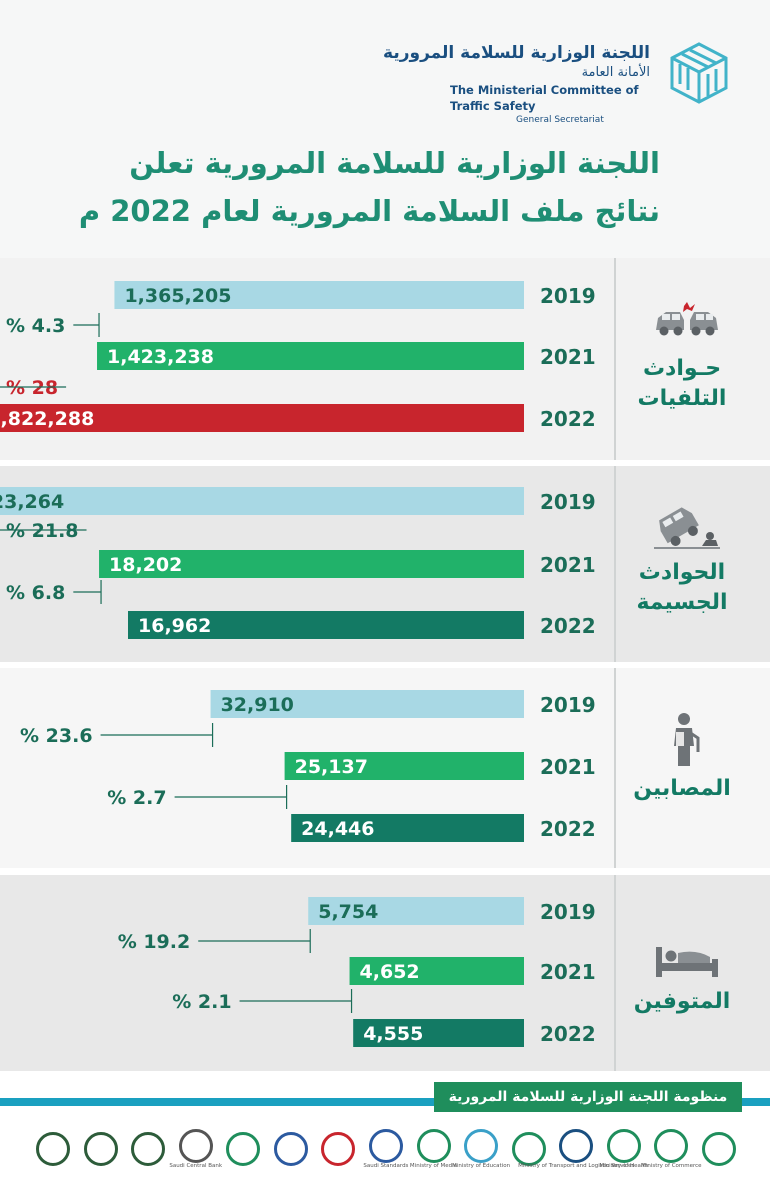 This screenshot has width=770, height=1200. What do you see at coordinates (174, 626) in the screenshot?
I see `bar-value-label: 16,962` at bounding box center [174, 626].